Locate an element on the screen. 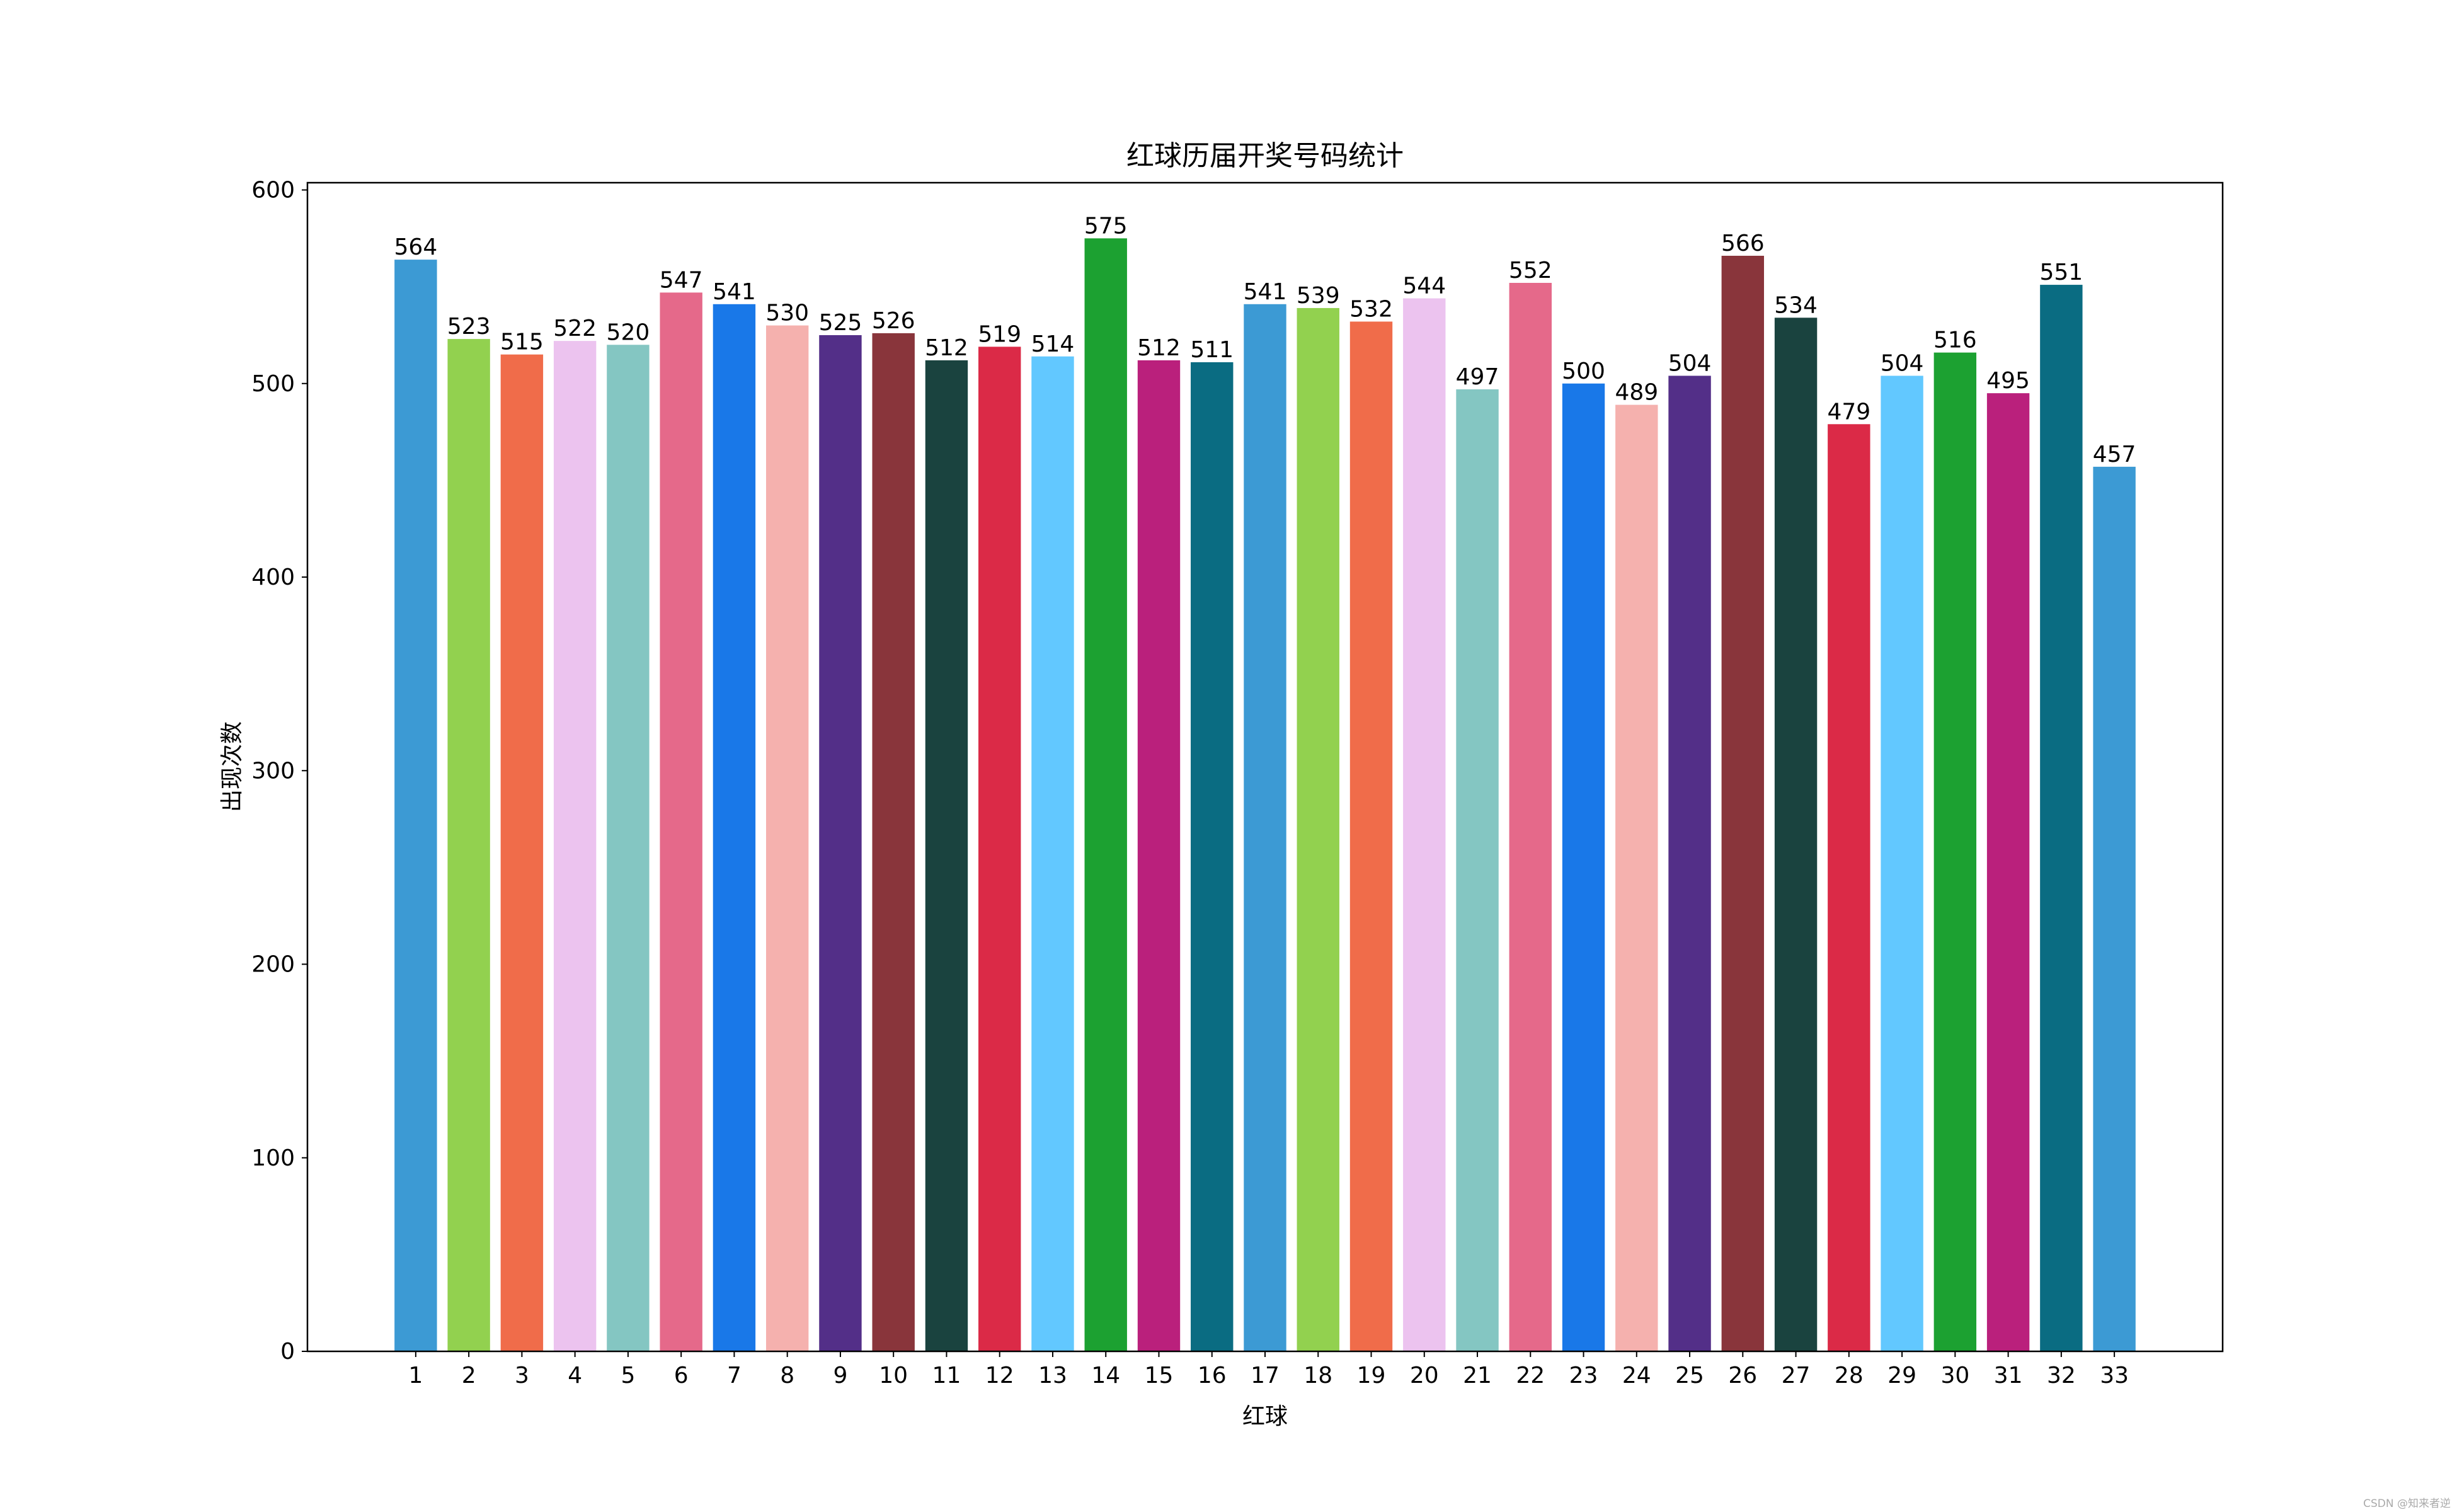  x-tick-label: 28 is located at coordinates (1849, 1376).